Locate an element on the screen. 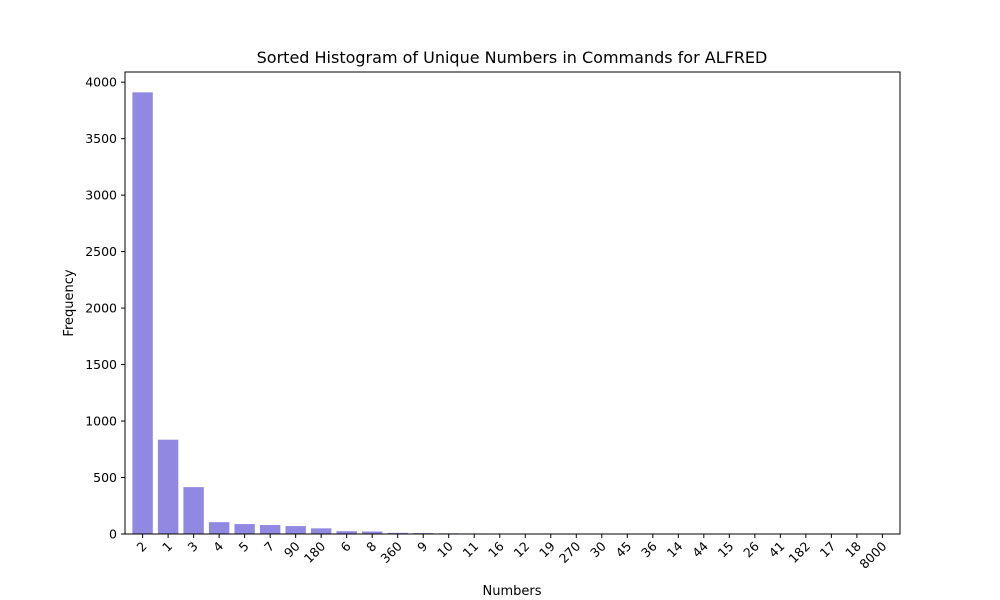 Image resolution: width=1000 pixels, height=600 pixels. x-tick-label: 12 is located at coordinates (522, 550).